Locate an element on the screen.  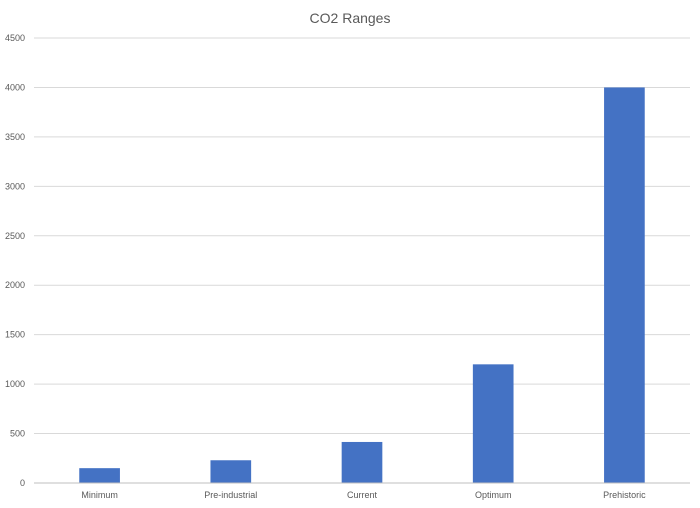
bar-pre-industrial is located at coordinates (231, 471).